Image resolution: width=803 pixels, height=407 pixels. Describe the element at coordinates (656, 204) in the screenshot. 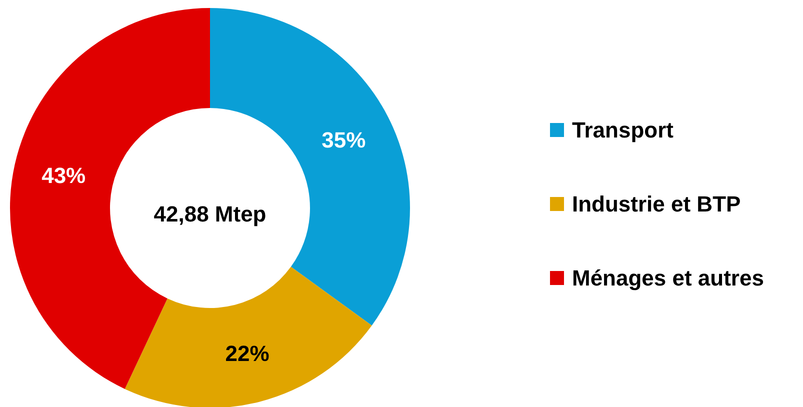

I see `legend-label: Industrie et BTP` at that location.